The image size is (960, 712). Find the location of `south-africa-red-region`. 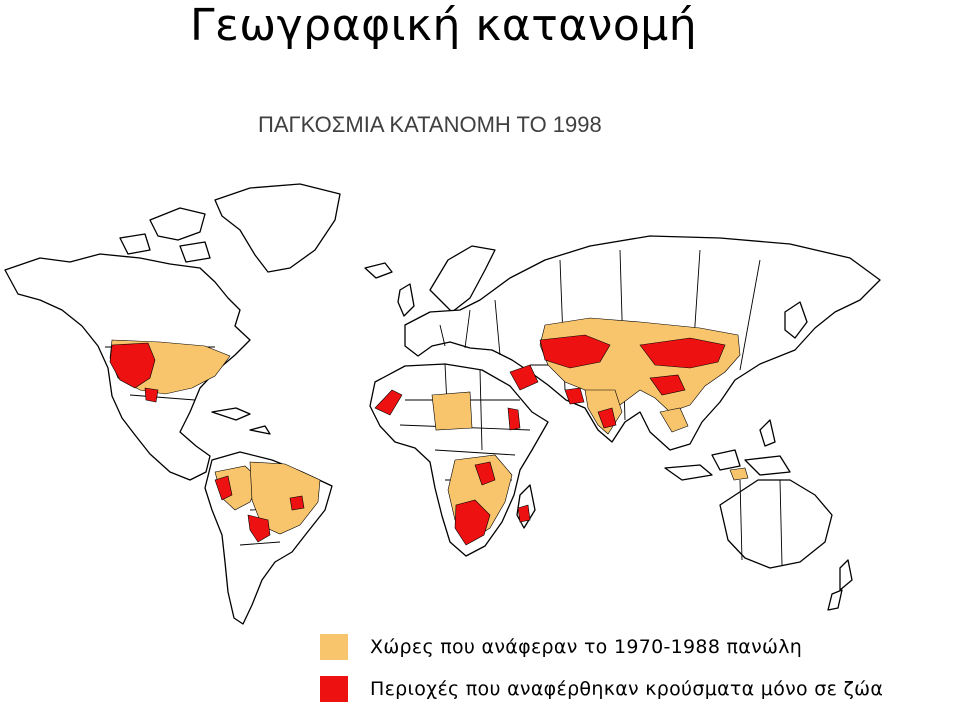

south-africa-red-region is located at coordinates (472, 522).